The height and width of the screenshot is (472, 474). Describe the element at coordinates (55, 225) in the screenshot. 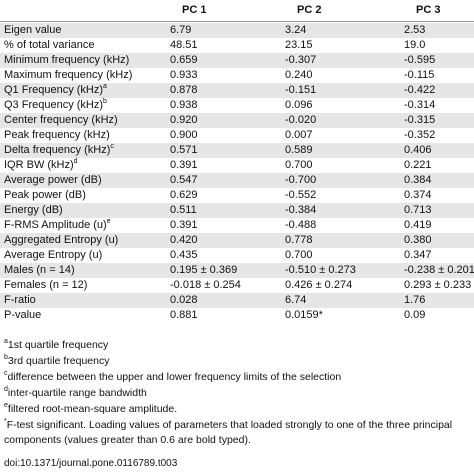

I see `label-text: F-RMS Amplitude (u)` at that location.